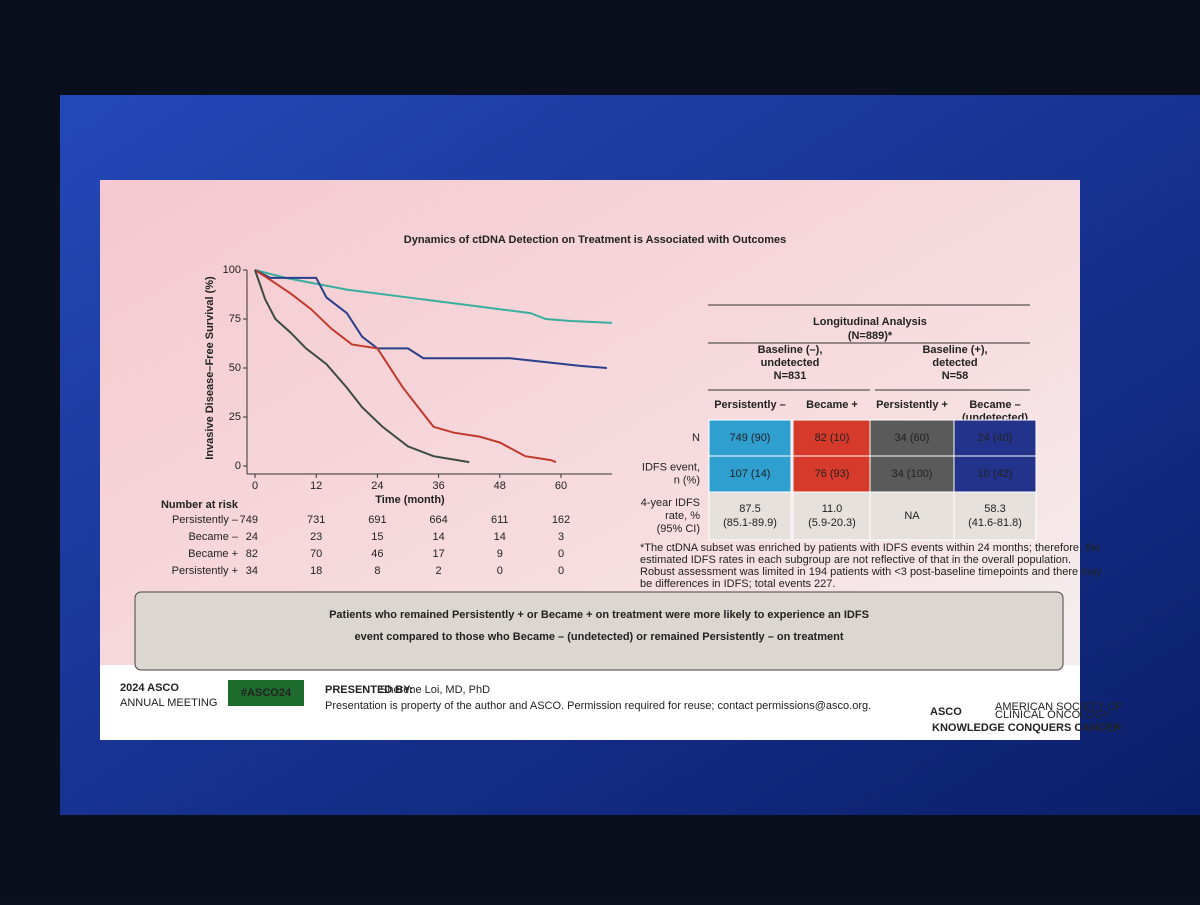 This screenshot has height=905, width=1200. I want to click on y-tick-label: 25, so click(235, 417).